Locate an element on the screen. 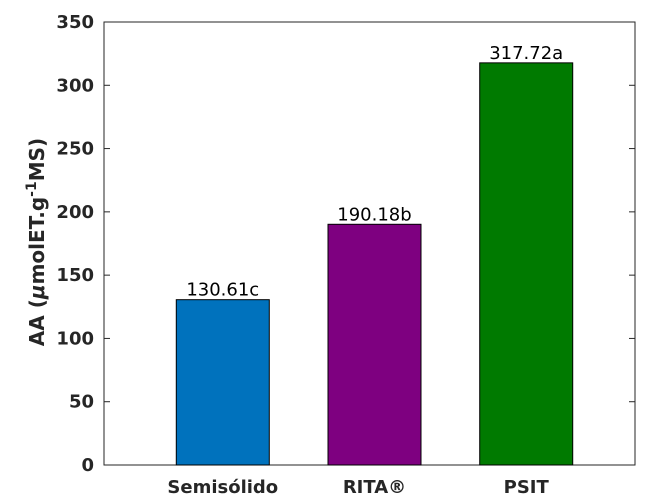  y-tick-label: 100 is located at coordinates (75, 338).